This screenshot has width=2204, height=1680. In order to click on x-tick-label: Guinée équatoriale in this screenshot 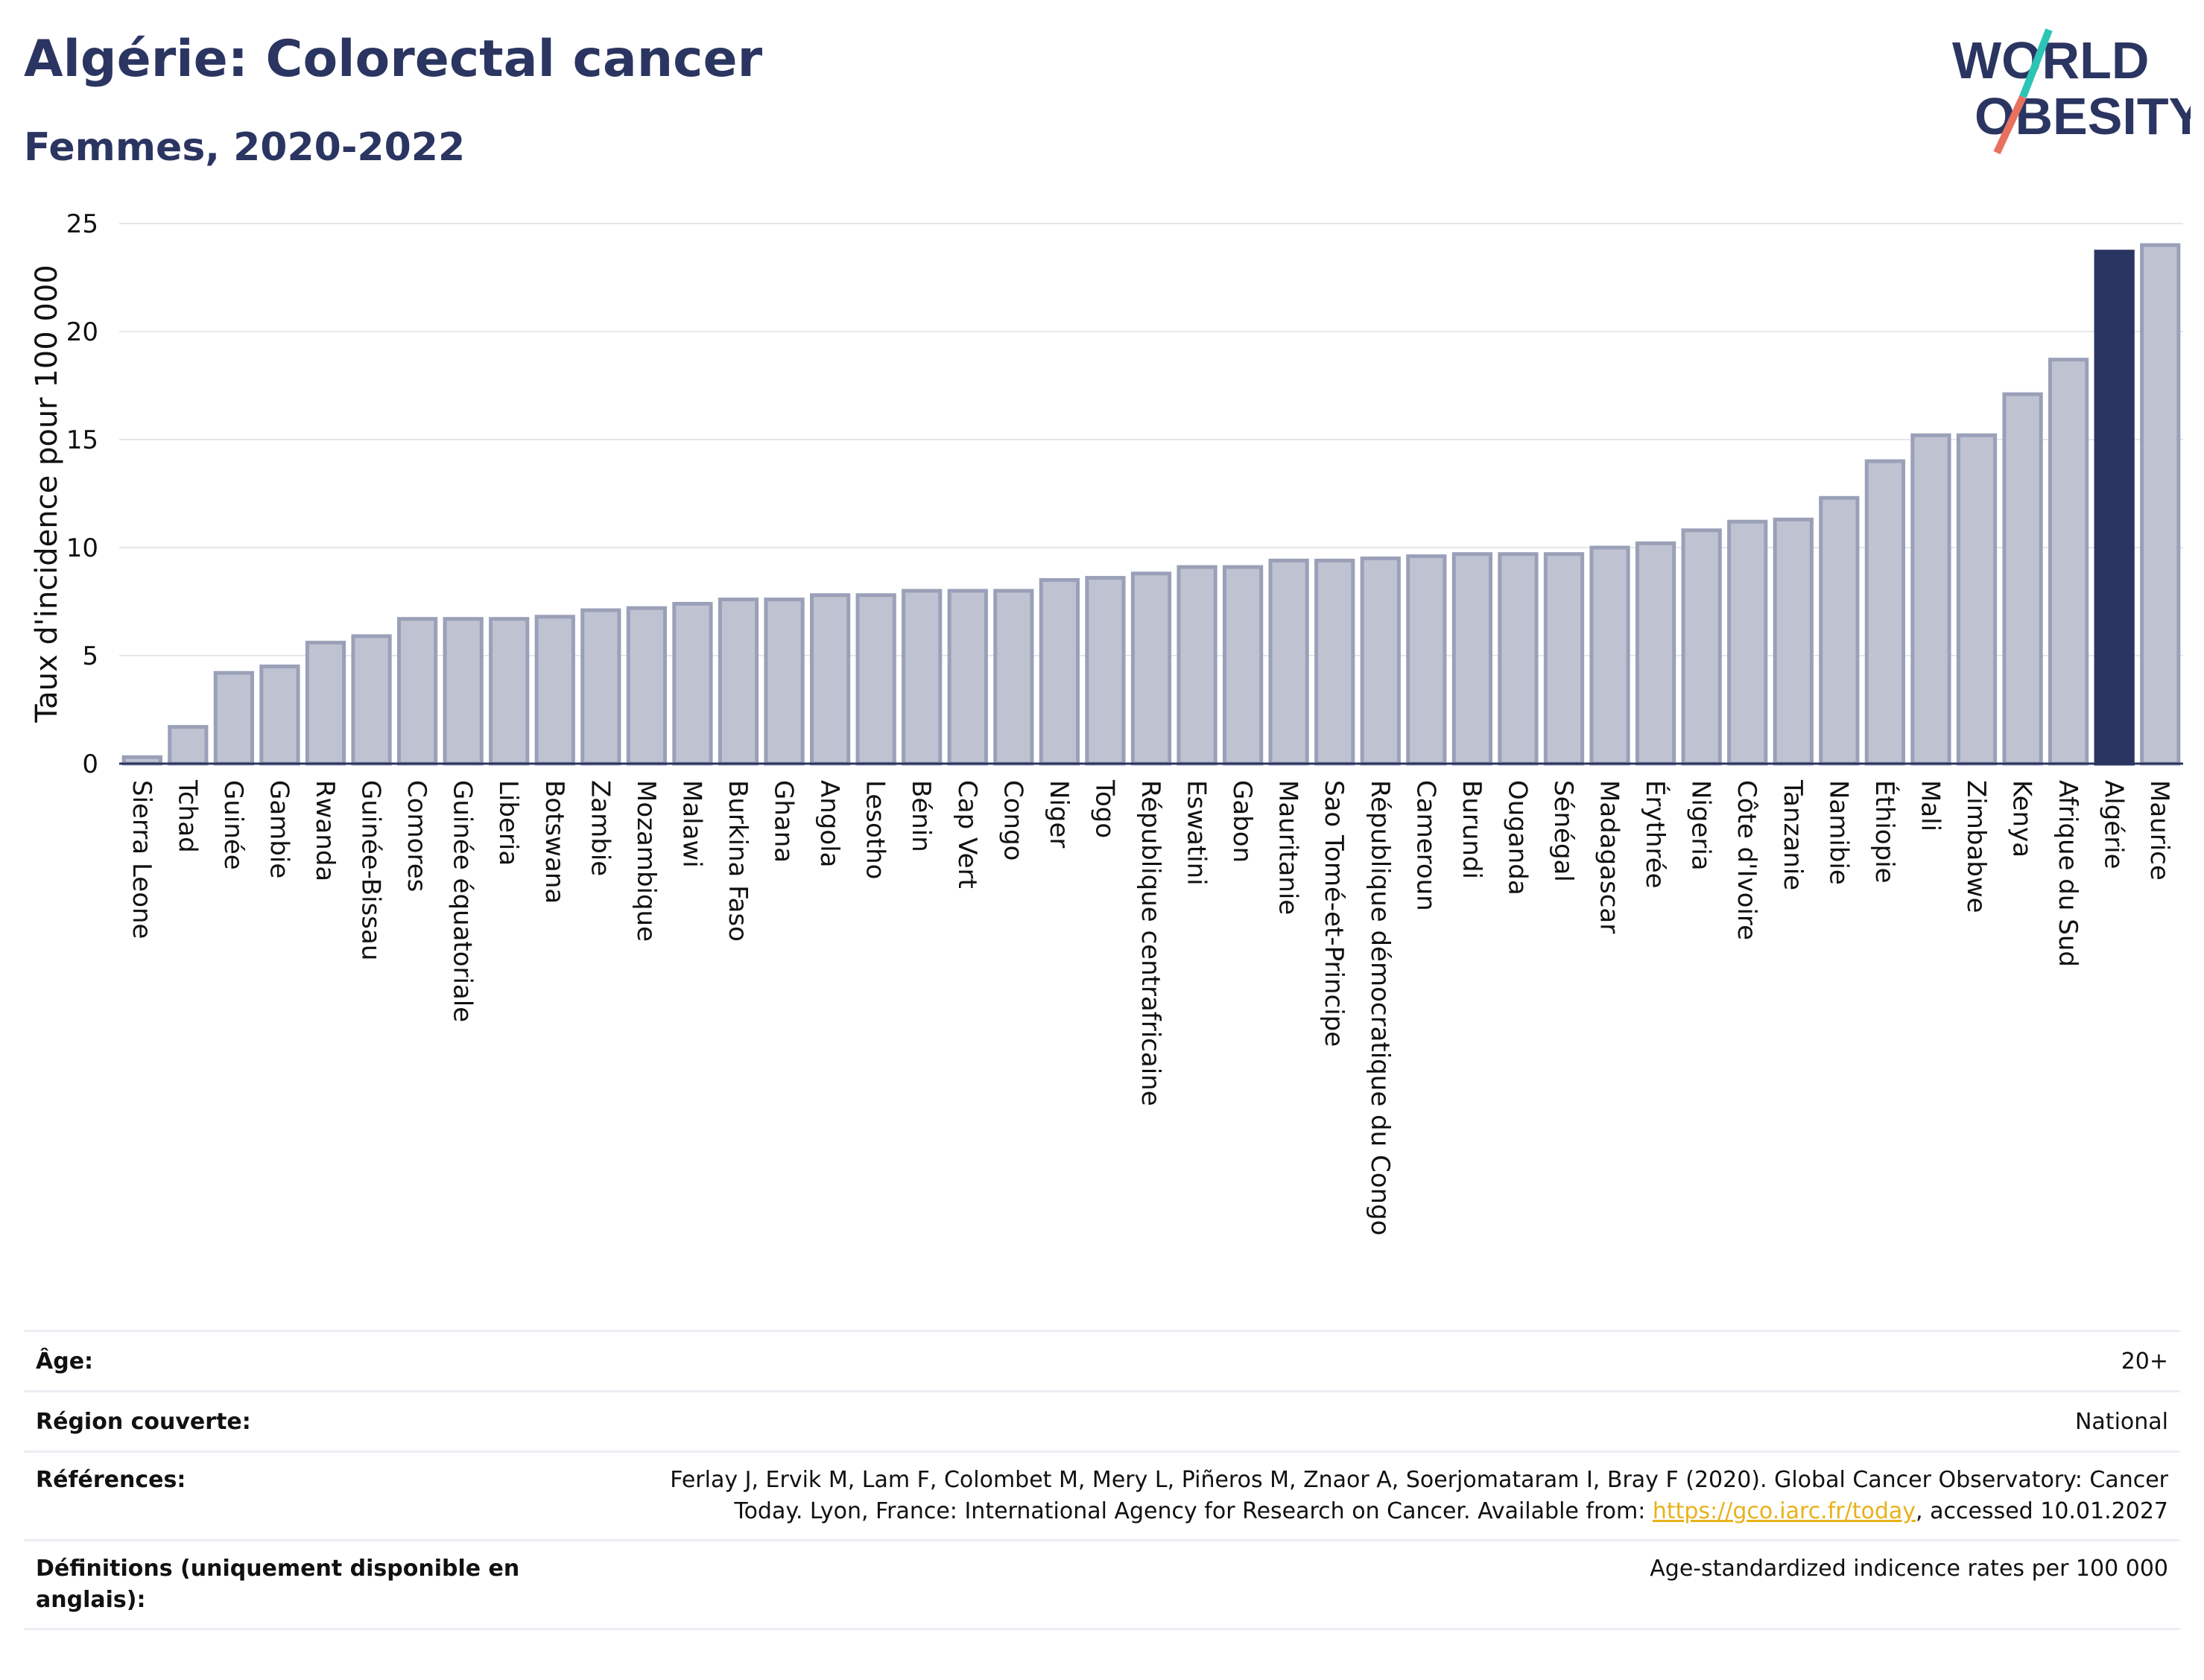, I will do `click(463, 901)`.